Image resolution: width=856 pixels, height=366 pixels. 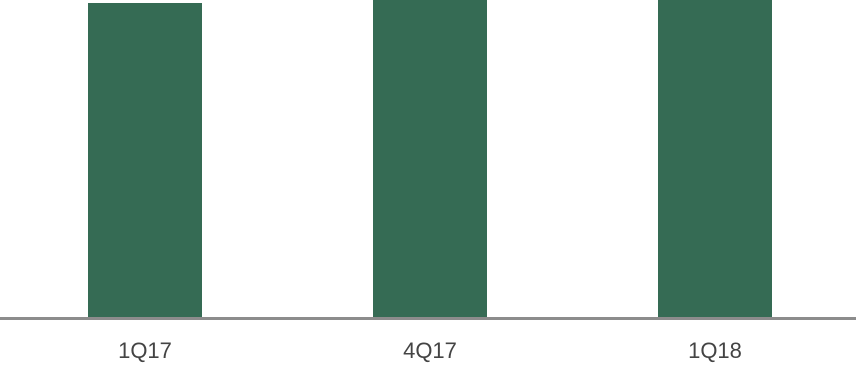 I want to click on x-tick-labels-layer: 1Q17 4Q17 1Q18, so click(x=430, y=350).